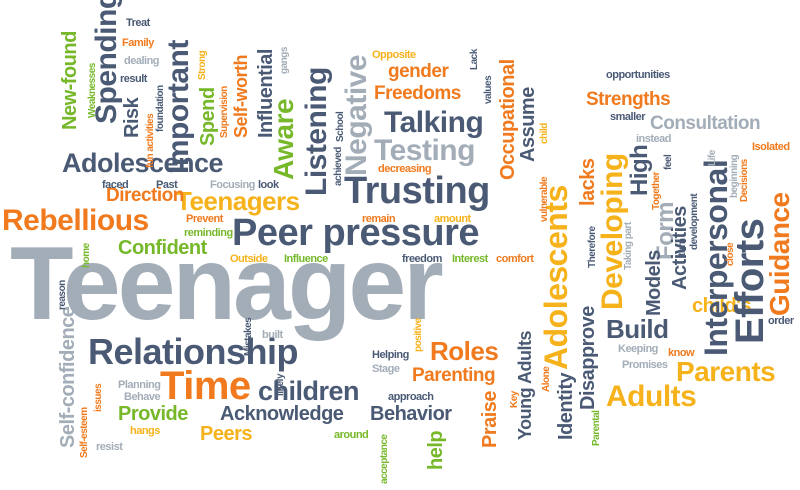 The height and width of the screenshot is (490, 800). I want to click on word-dealing: dealing, so click(142, 61).